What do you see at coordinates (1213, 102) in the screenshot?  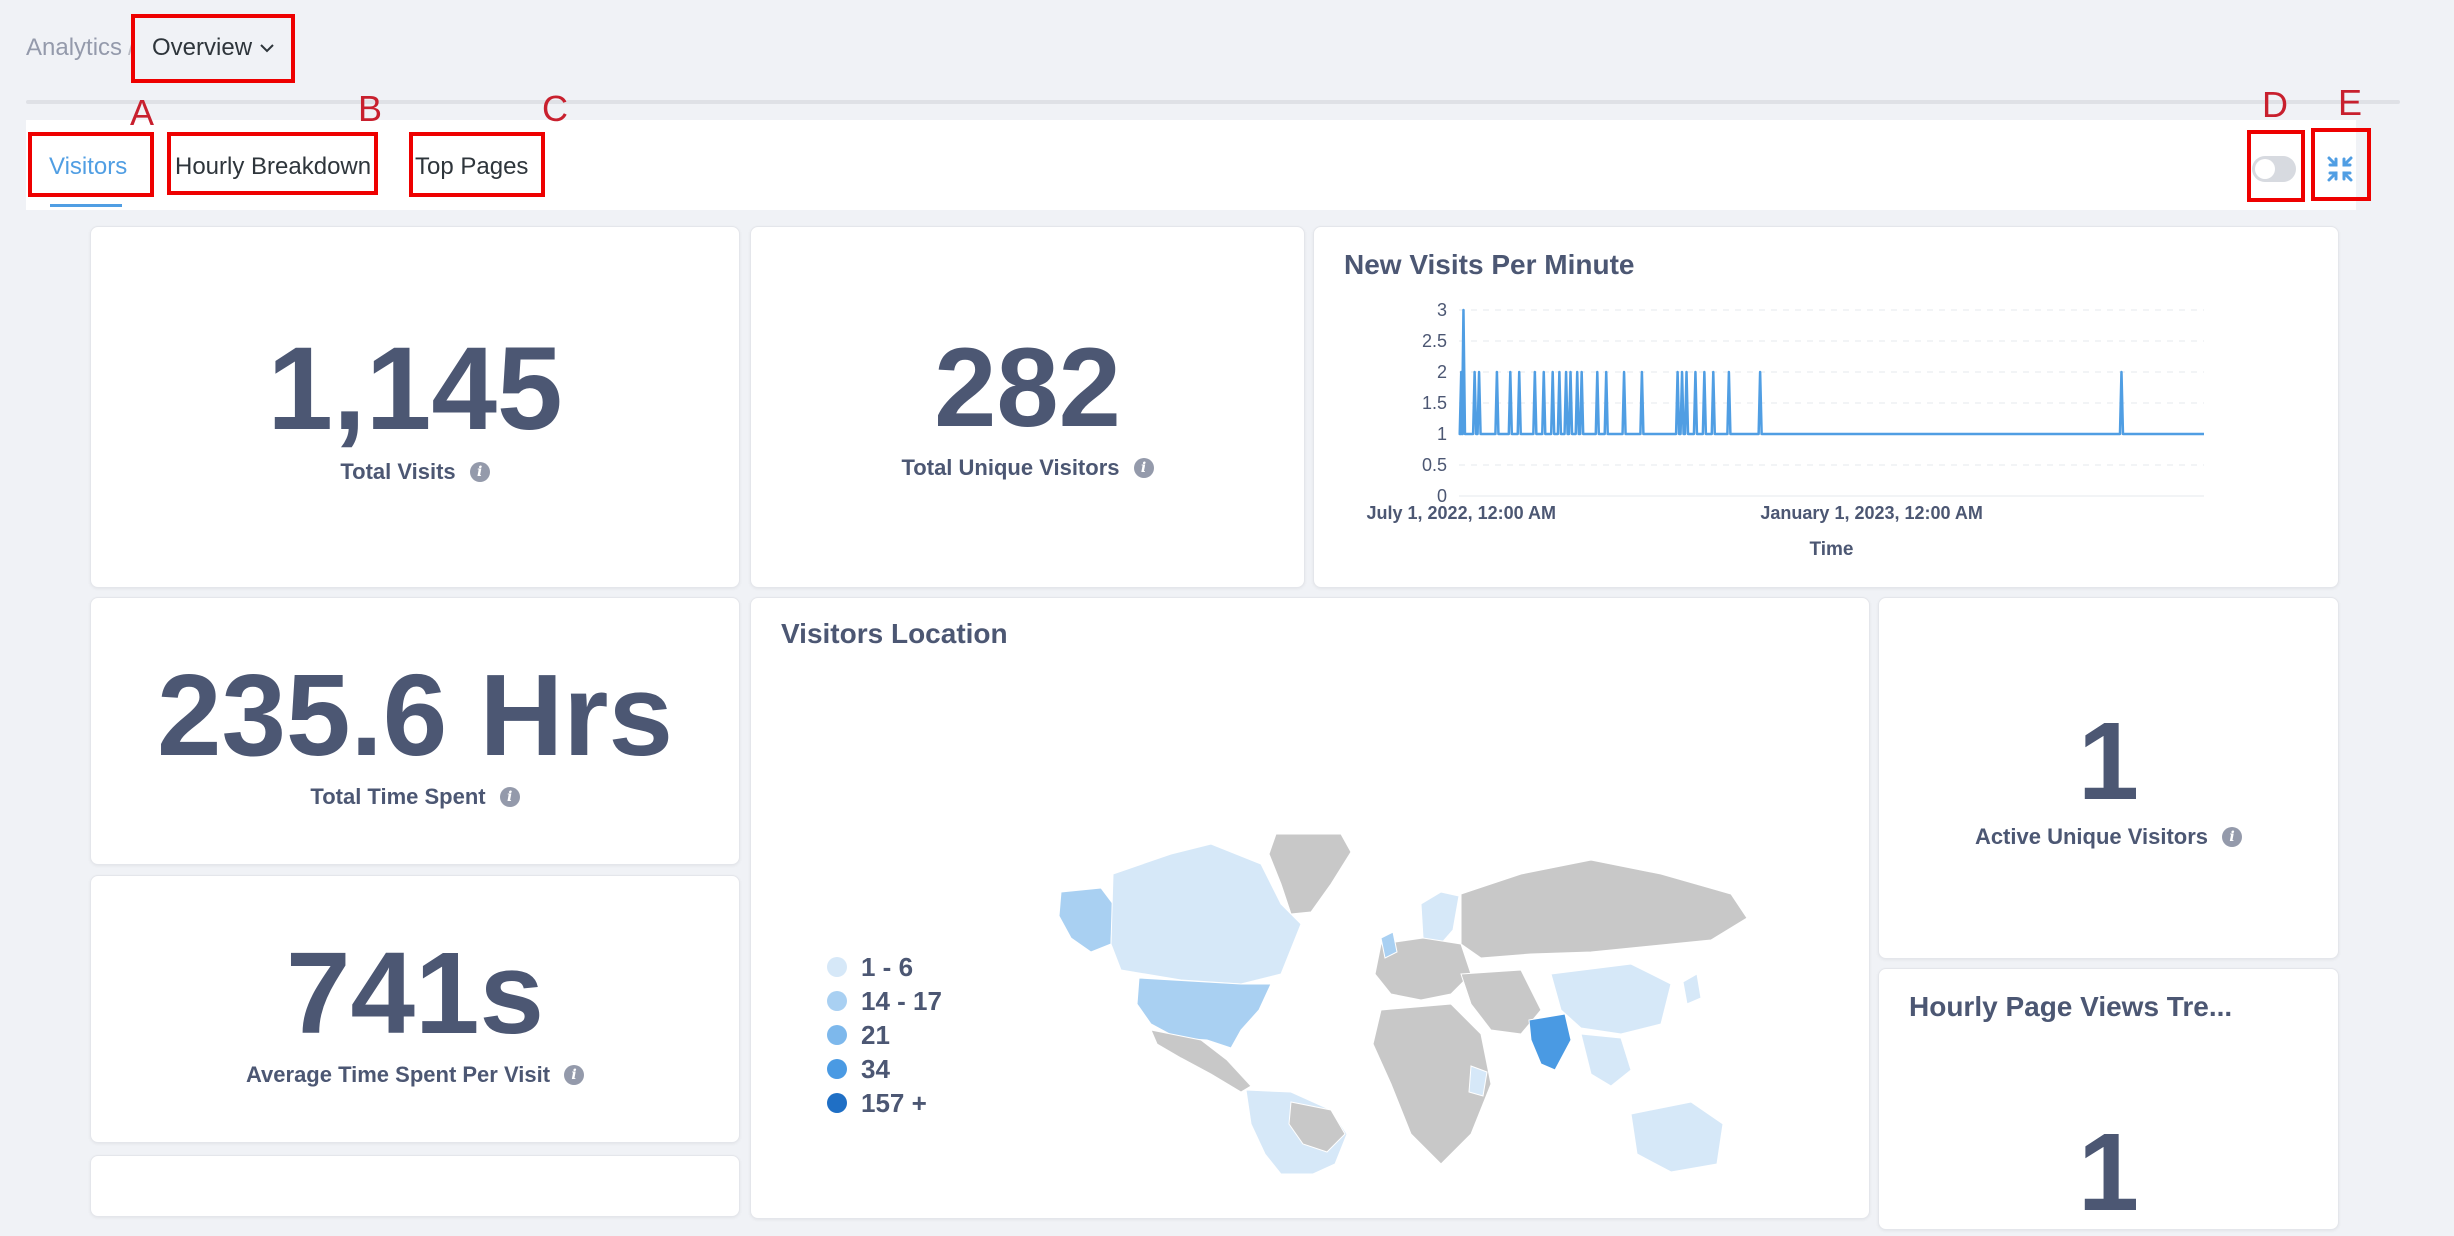 I see `header-divider` at bounding box center [1213, 102].